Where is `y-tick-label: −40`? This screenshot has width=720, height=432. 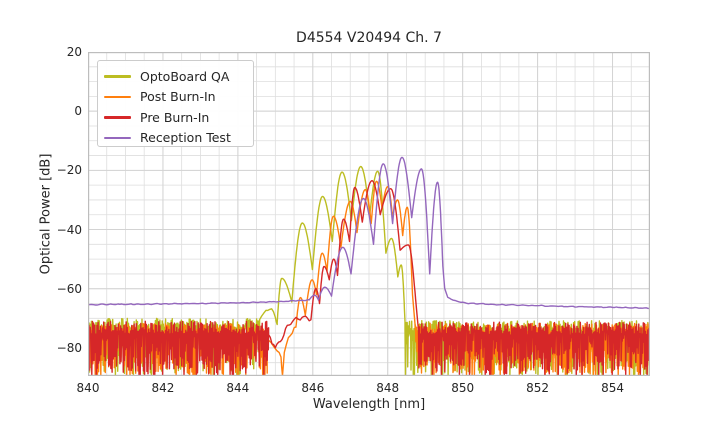
y-tick-label: −40 is located at coordinates (69, 229).